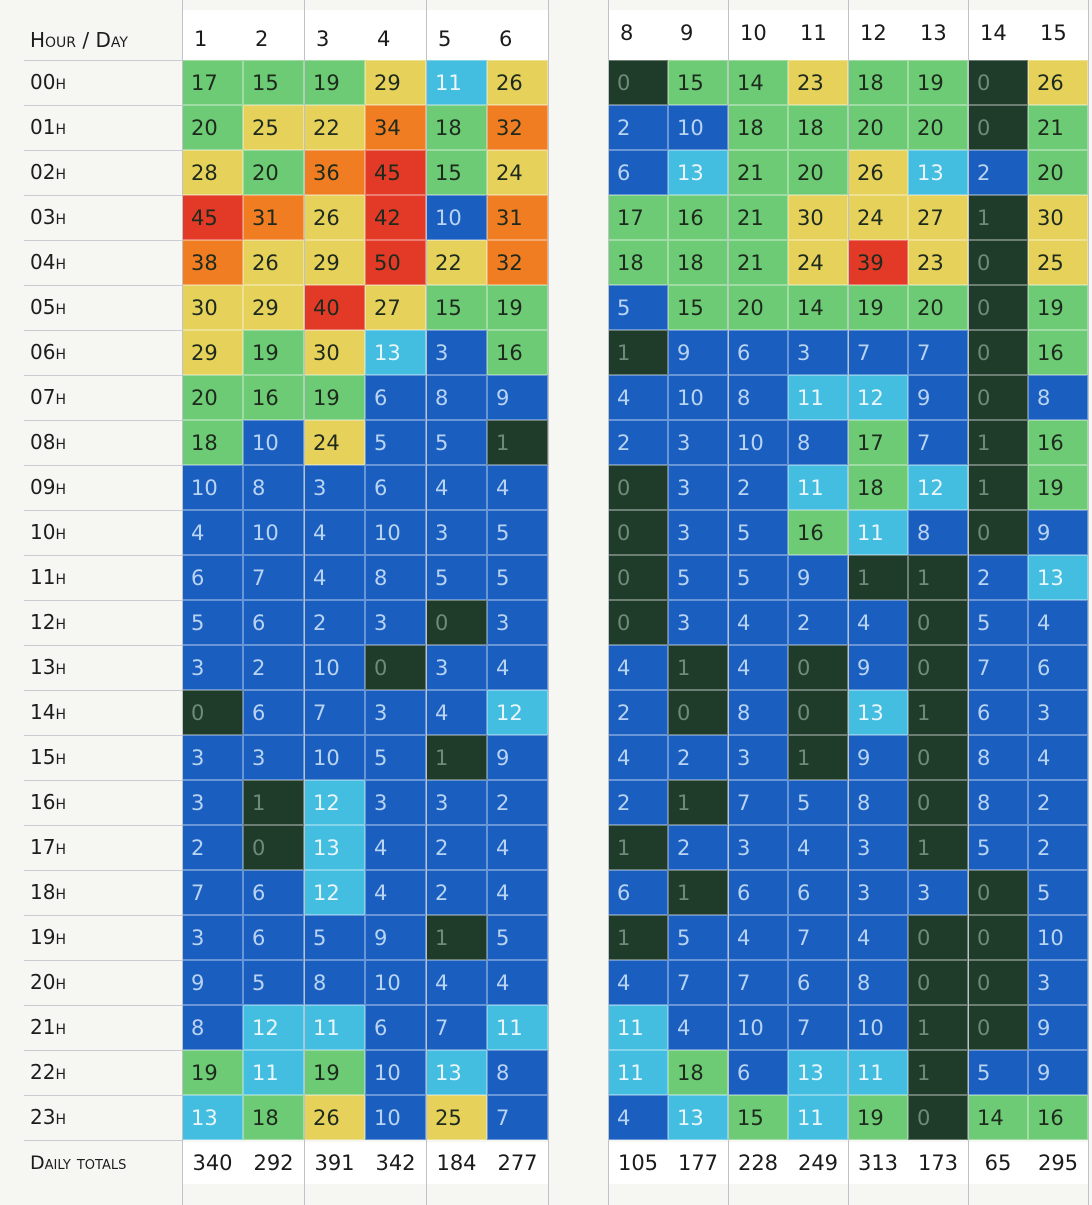 The height and width of the screenshot is (1205, 1092). What do you see at coordinates (212, 307) in the screenshot?
I see `heatmap-cell: 30` at bounding box center [212, 307].